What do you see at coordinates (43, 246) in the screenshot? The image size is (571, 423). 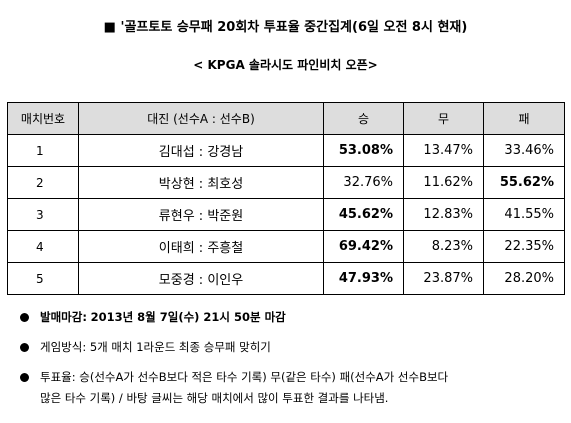 I see `match-number-cell: 4` at bounding box center [43, 246].